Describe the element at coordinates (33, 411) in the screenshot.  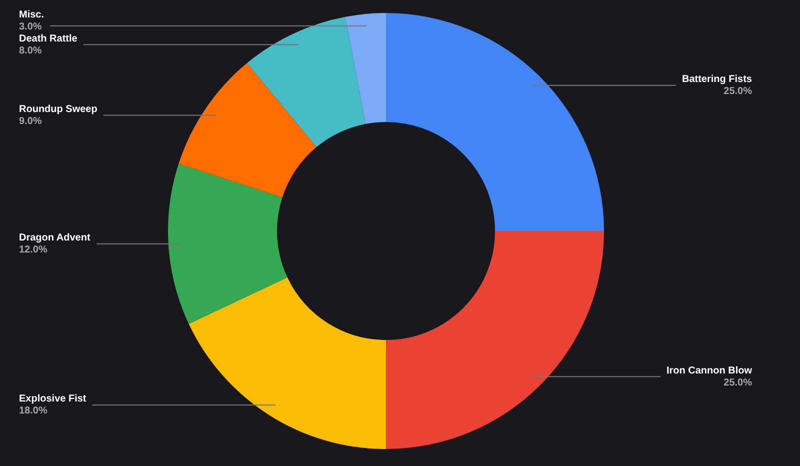
I see `data-label: 18.0%` at that location.